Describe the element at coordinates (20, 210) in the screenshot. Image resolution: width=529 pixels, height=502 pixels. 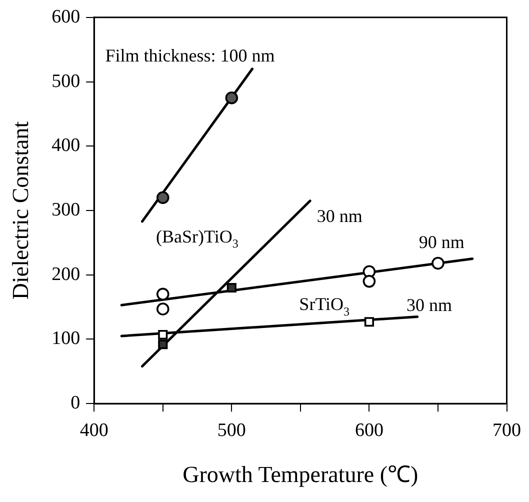
I see `y-axis-title: Dielectric Constant` at that location.